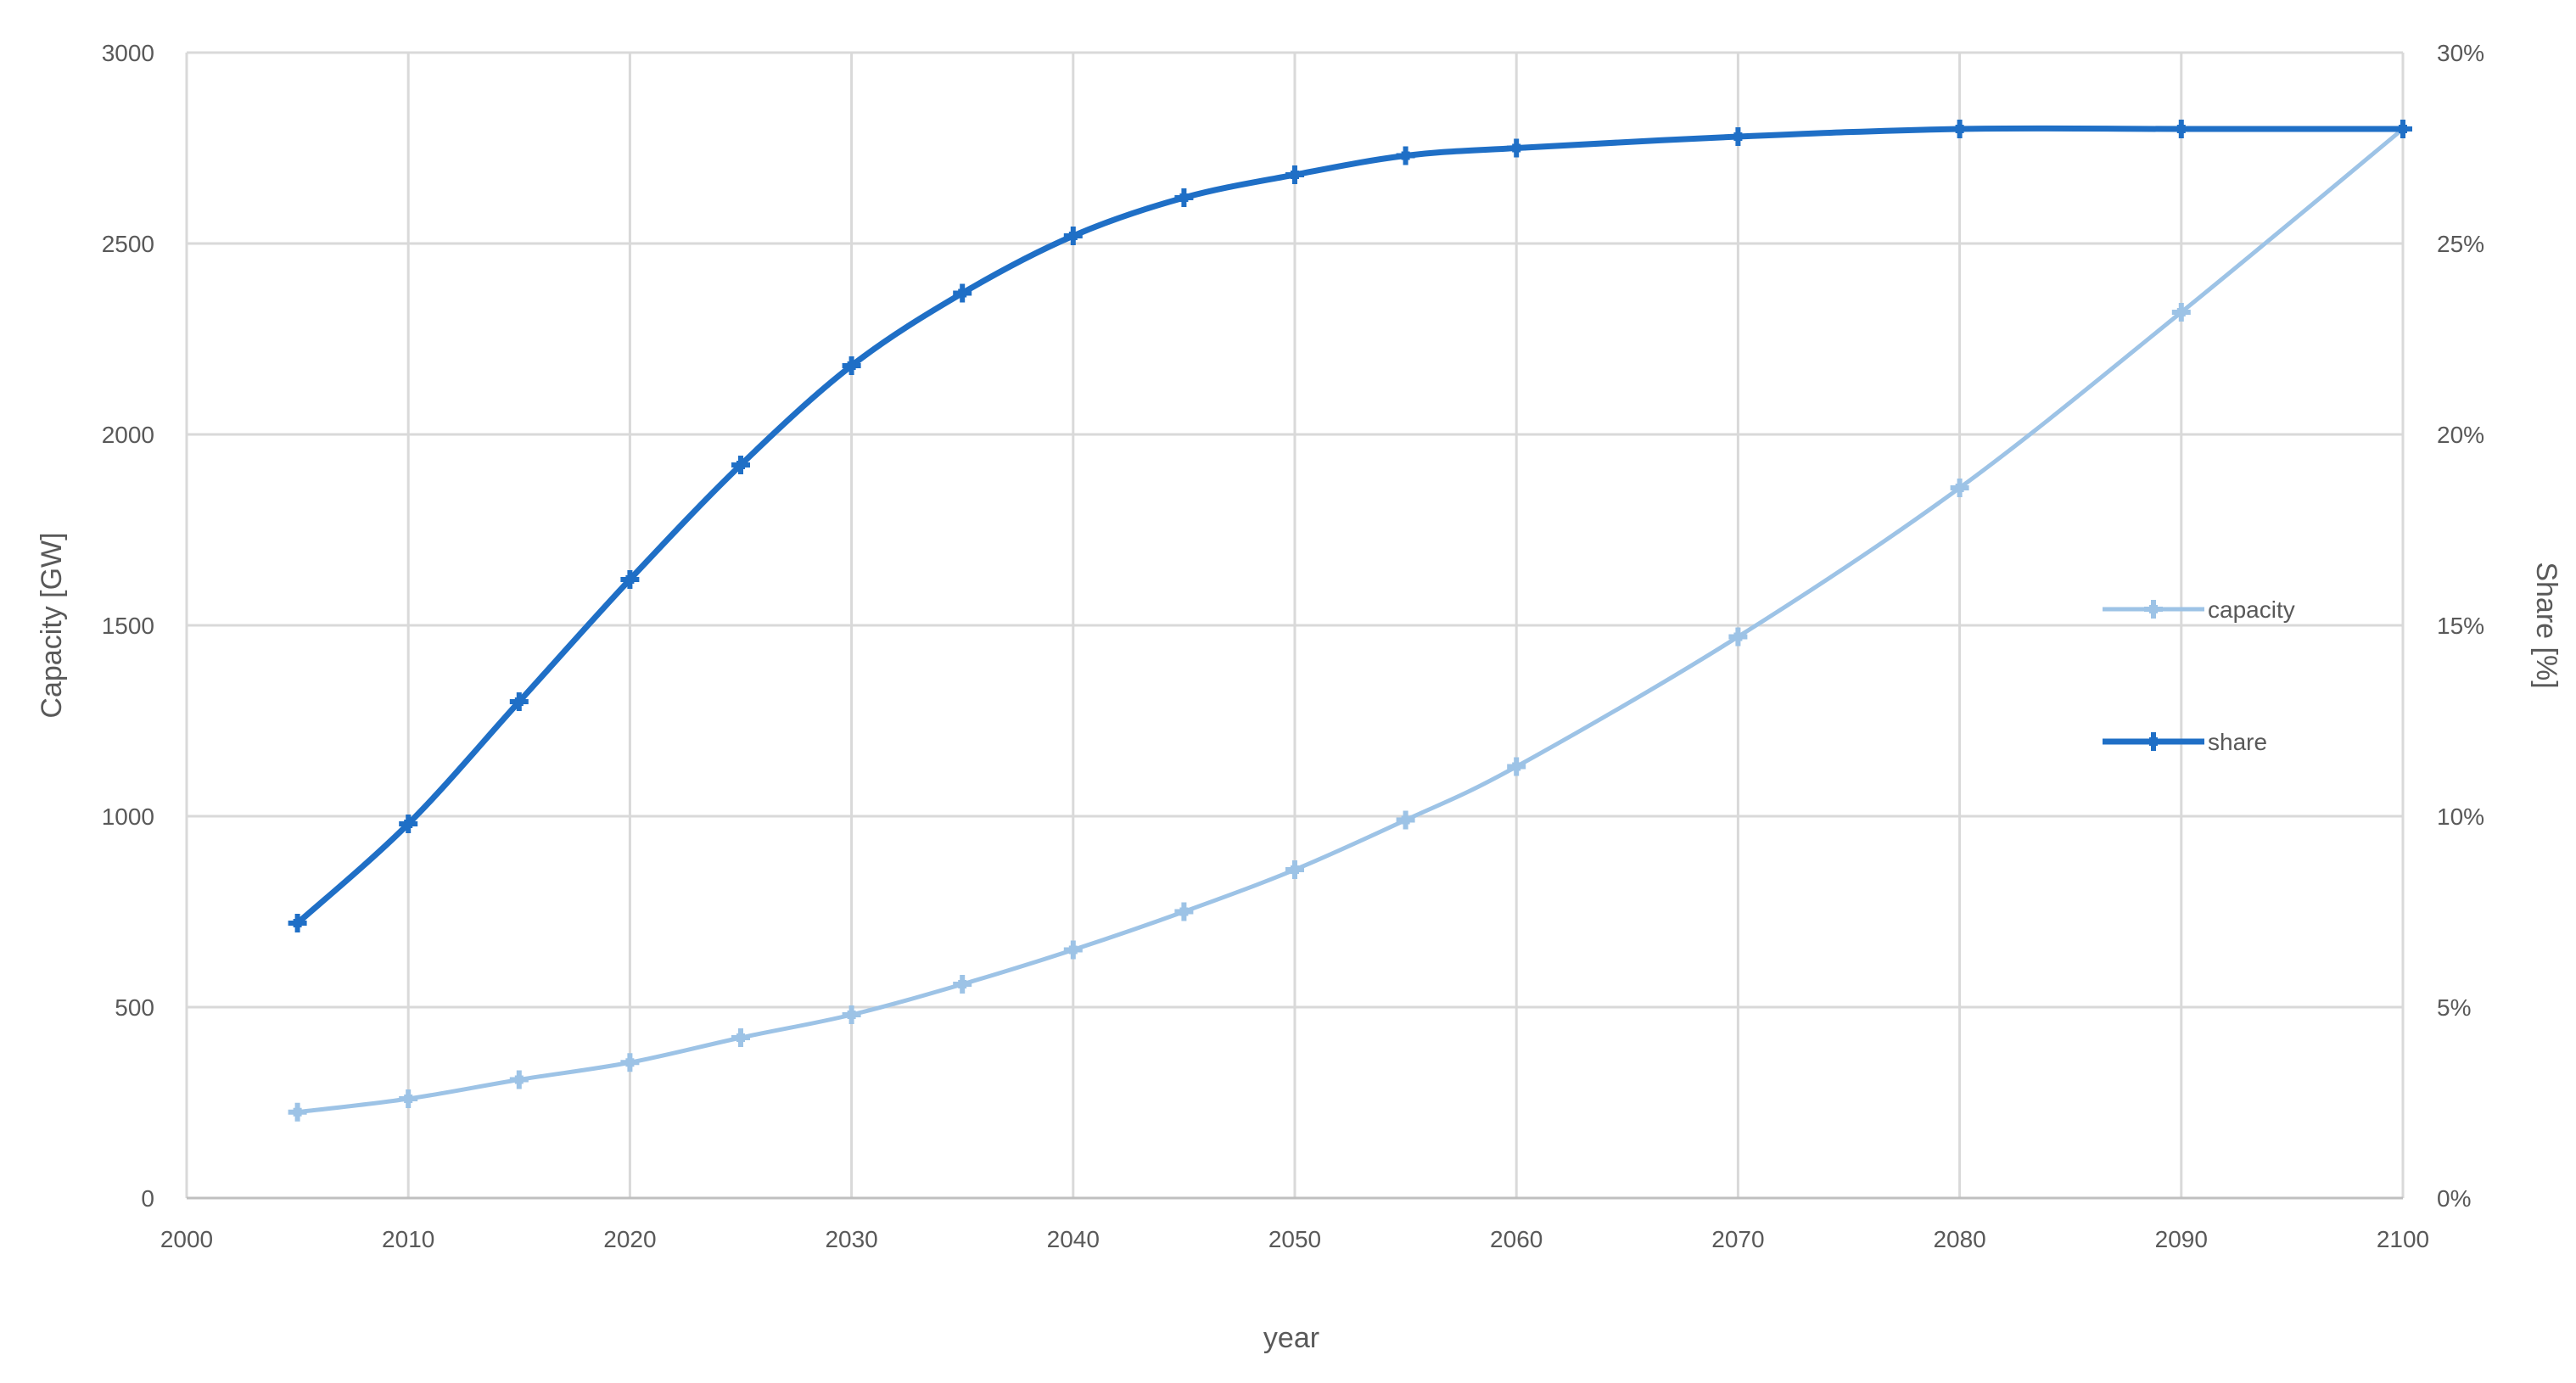  I want to click on x-tick-label: 2080, so click(1959, 1239).